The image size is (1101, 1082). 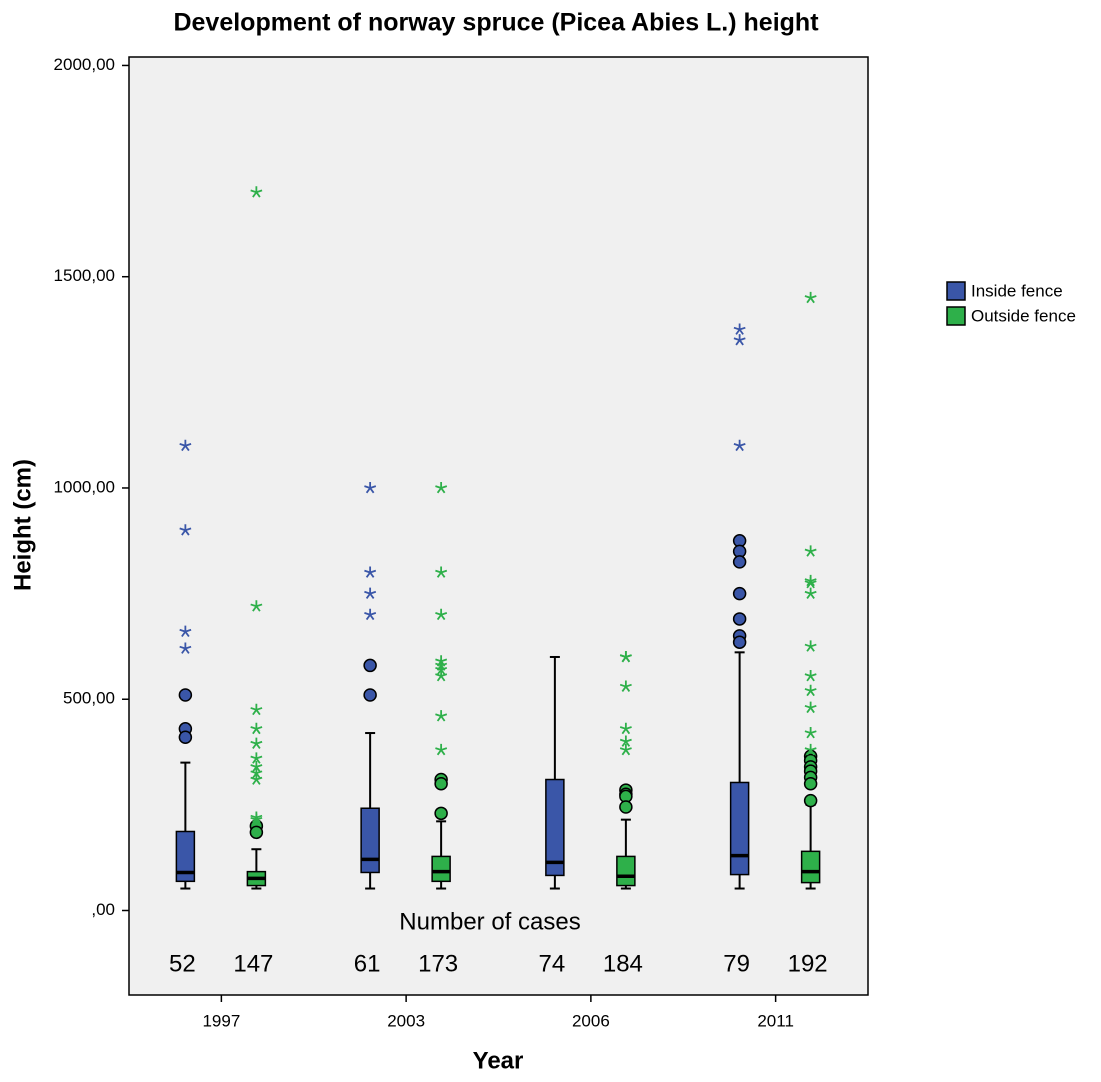 I want to click on legend-label: Outside fence, so click(x=1023, y=315).